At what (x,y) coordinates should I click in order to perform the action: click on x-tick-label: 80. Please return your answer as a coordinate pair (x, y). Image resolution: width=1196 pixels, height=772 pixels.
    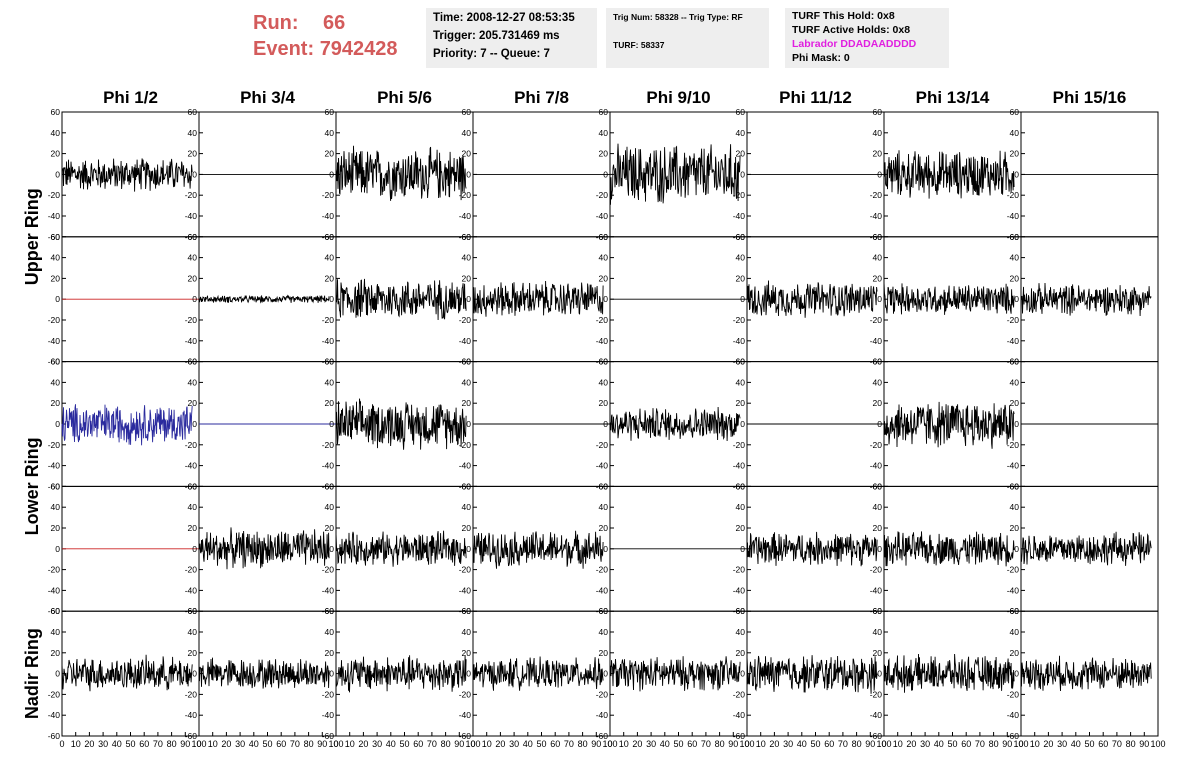
    Looking at the image, I should click on (1131, 744).